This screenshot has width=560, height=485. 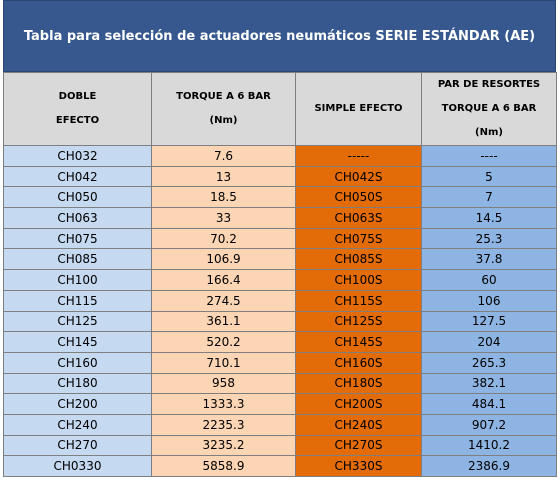 I want to click on cell-torque: 361.1, so click(x=223, y=321).